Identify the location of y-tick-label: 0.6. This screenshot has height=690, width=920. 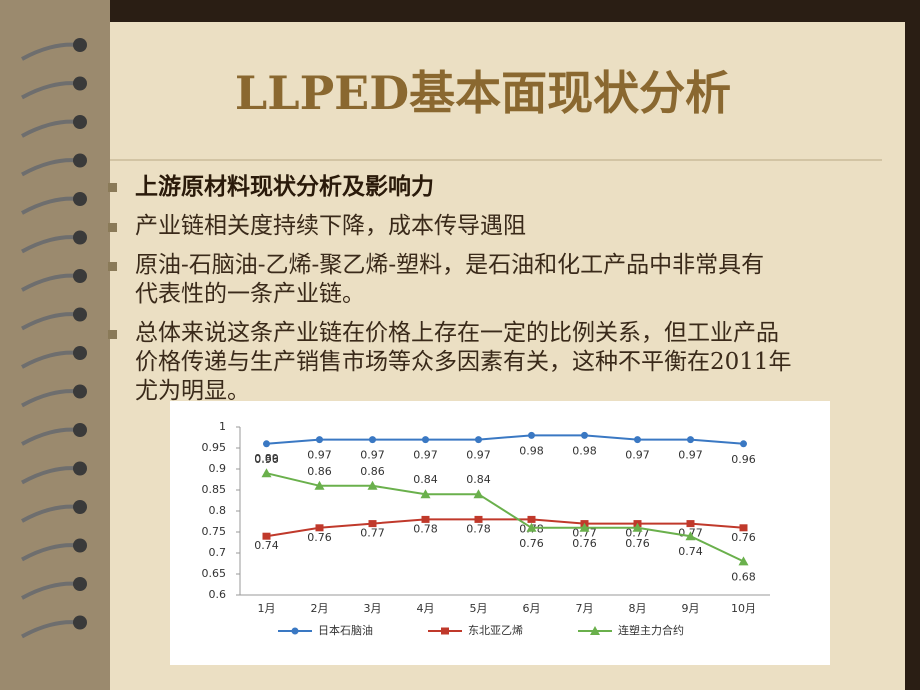
(218, 594).